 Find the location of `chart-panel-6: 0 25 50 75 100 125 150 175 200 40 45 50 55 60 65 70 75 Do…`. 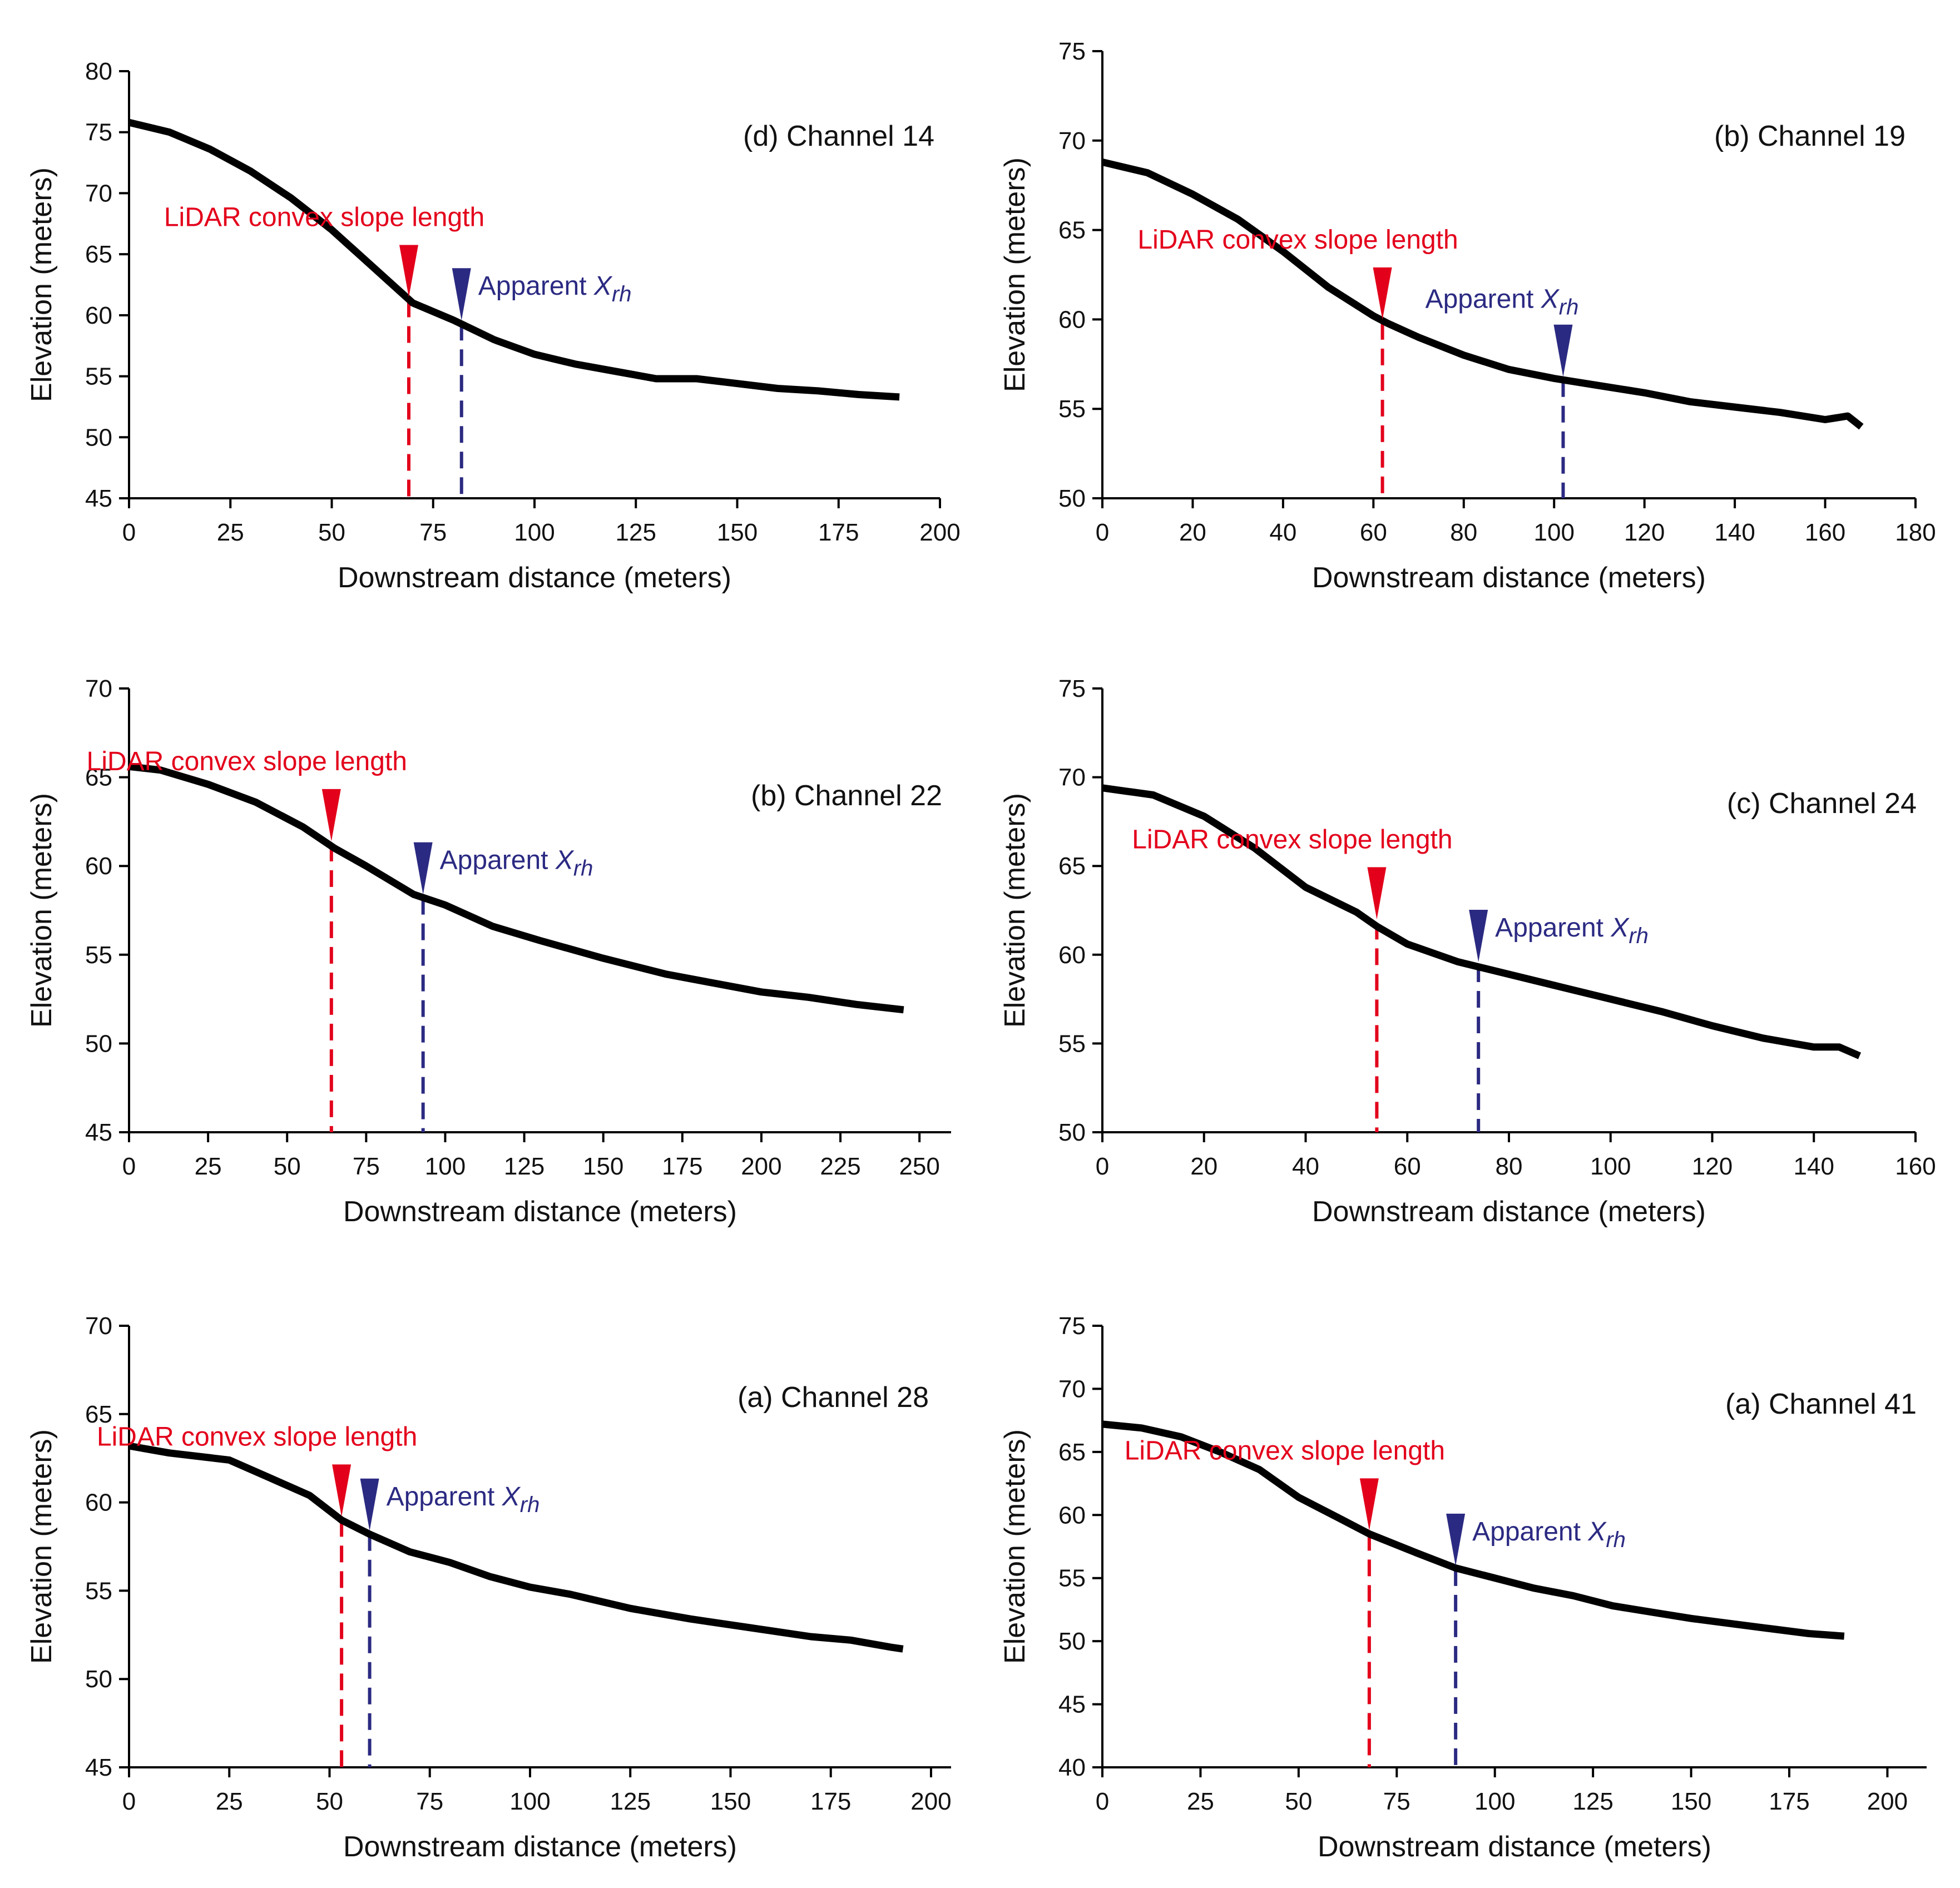

chart-panel-6: 0 25 50 75 100 125 150 175 200 40 45 50 55 60 65 70 75 Do… is located at coordinates (1463, 1587).